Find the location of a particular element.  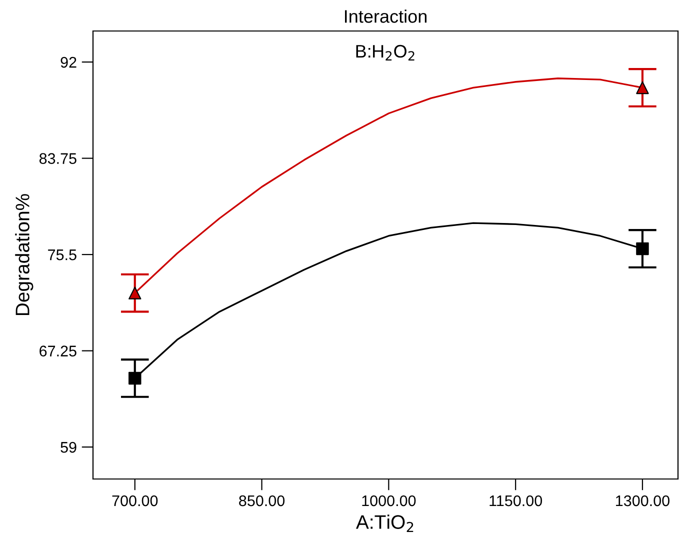

chart-title: Interaction is located at coordinates (385, 16).